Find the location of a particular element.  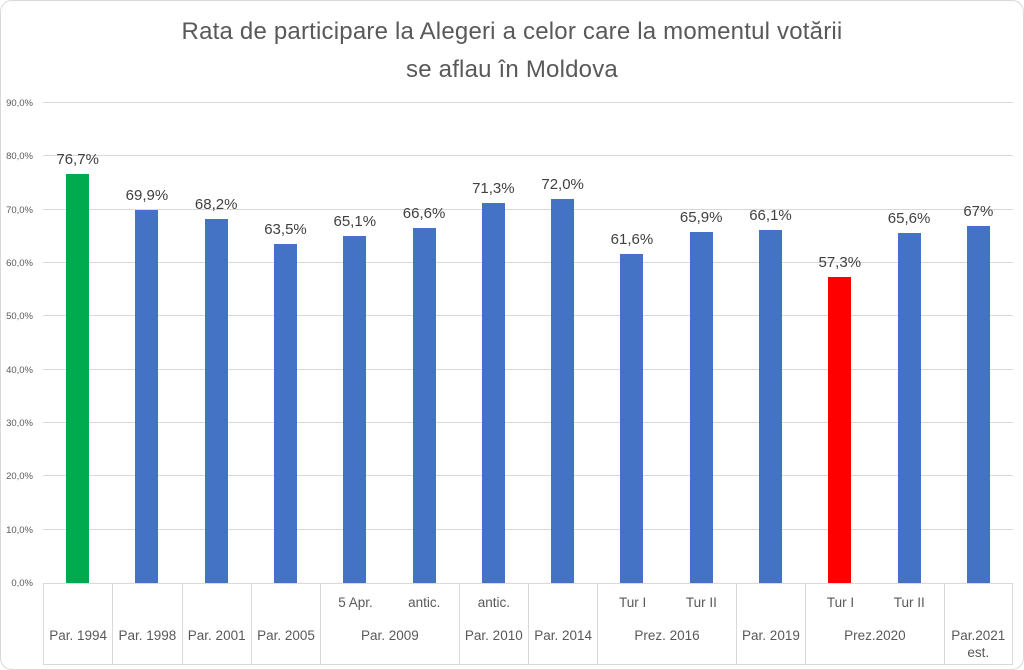

y-tick-label: 50,0% is located at coordinates (19, 317).